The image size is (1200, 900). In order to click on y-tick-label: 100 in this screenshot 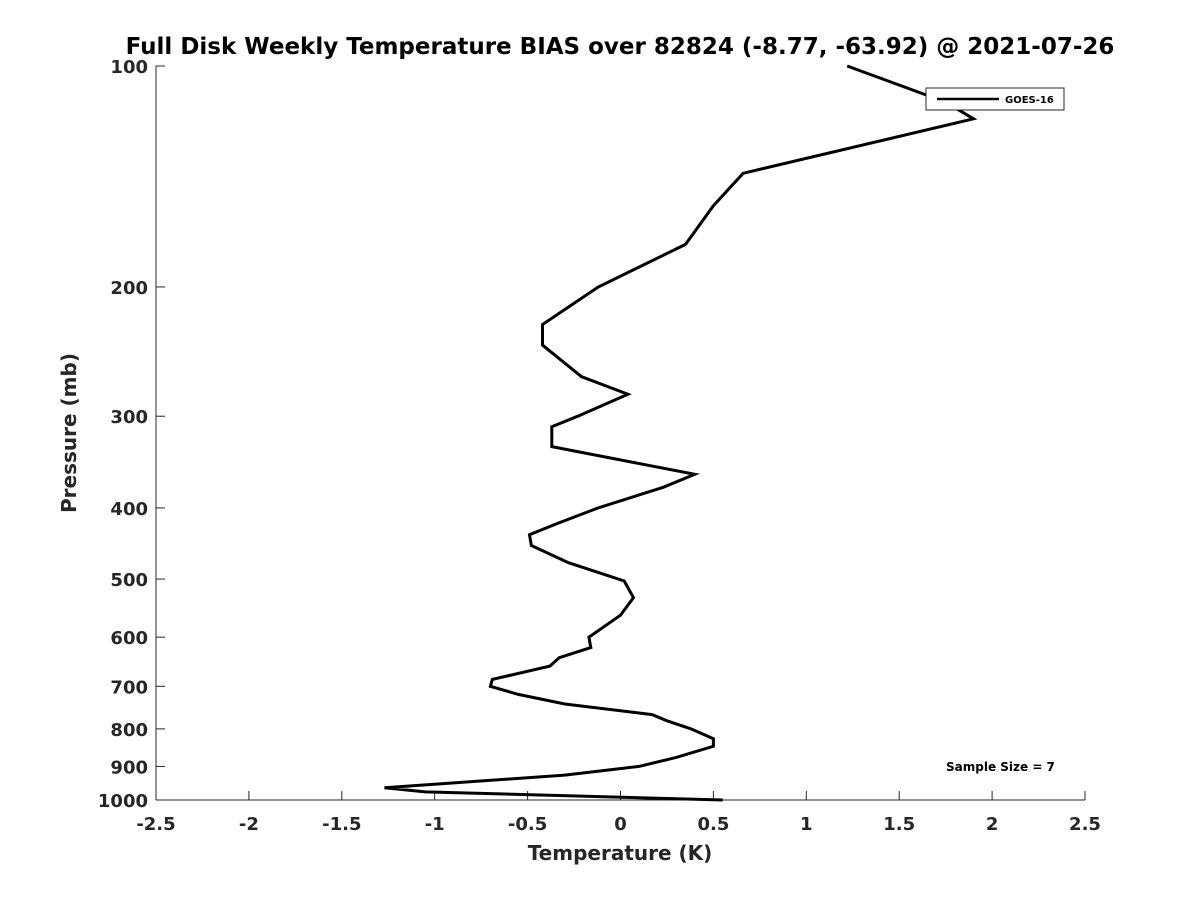, I will do `click(129, 67)`.